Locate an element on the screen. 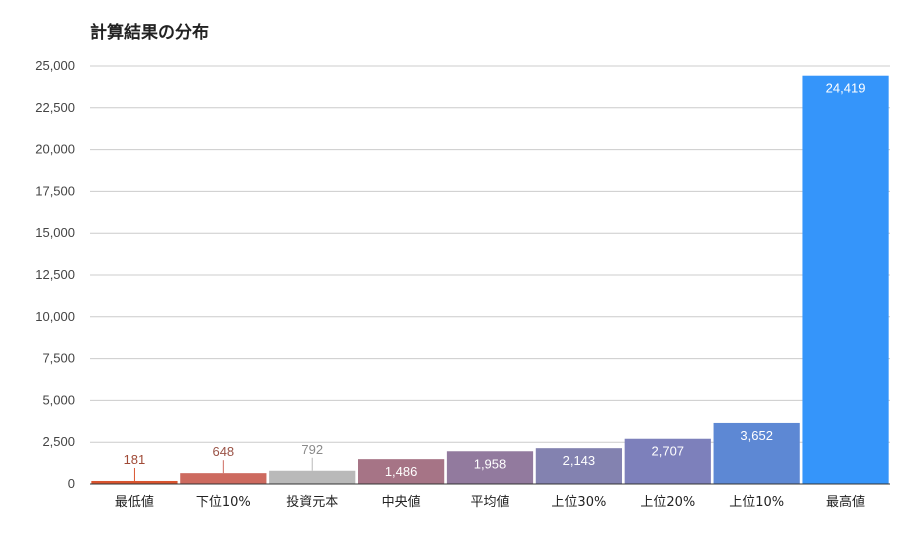  x-tick-label: 上位30% is located at coordinates (578, 502).